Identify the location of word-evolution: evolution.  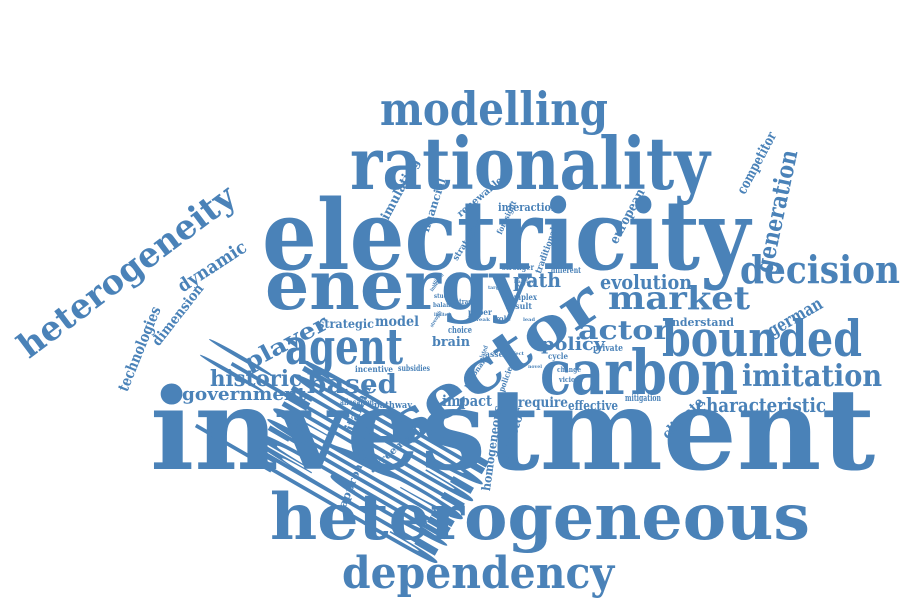
(646, 282).